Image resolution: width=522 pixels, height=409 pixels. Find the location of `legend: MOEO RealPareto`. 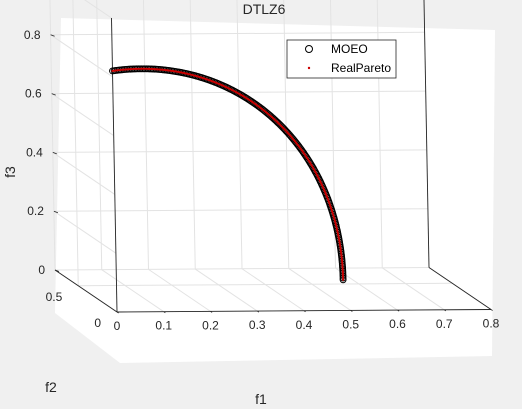

legend: MOEO RealPareto is located at coordinates (341, 59).